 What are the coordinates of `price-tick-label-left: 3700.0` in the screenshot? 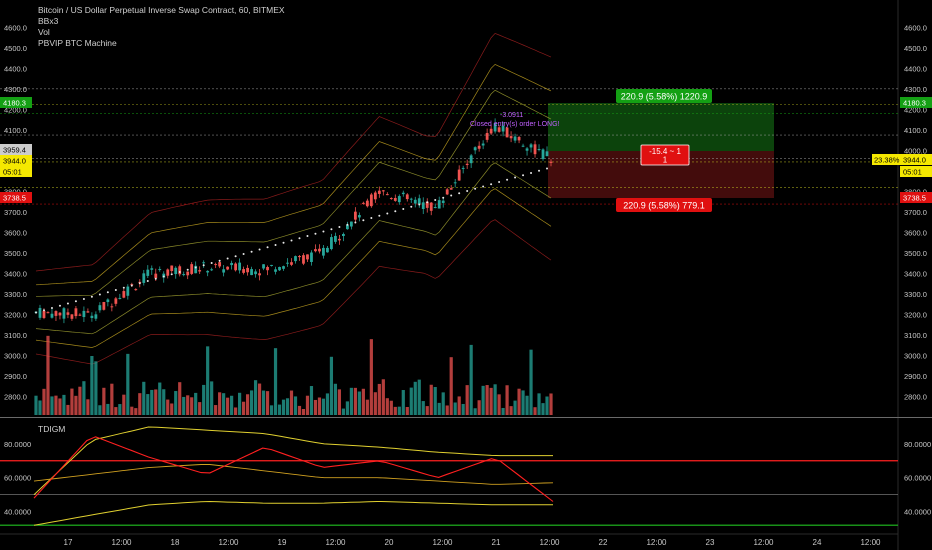 It's located at (15, 212).